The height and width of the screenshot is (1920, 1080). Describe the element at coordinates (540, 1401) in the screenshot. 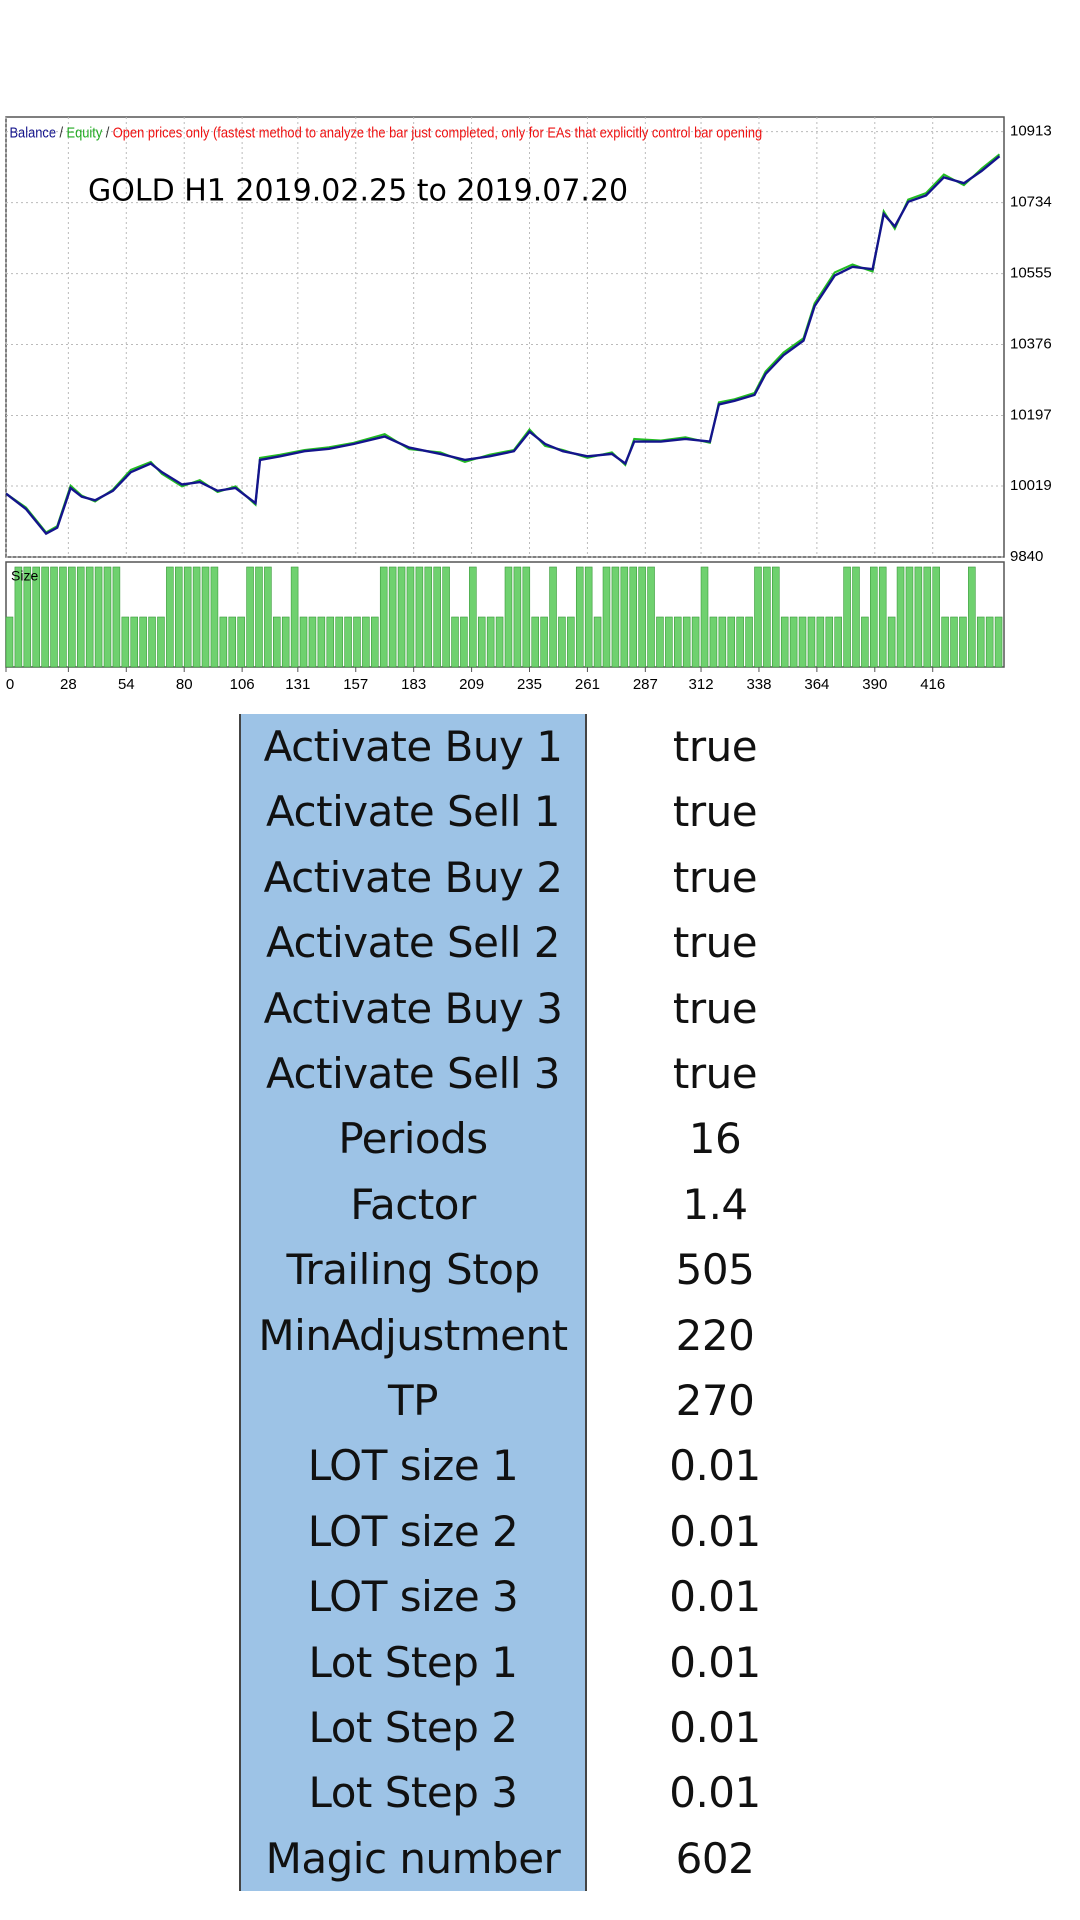

I see `table-row: TP 270` at that location.